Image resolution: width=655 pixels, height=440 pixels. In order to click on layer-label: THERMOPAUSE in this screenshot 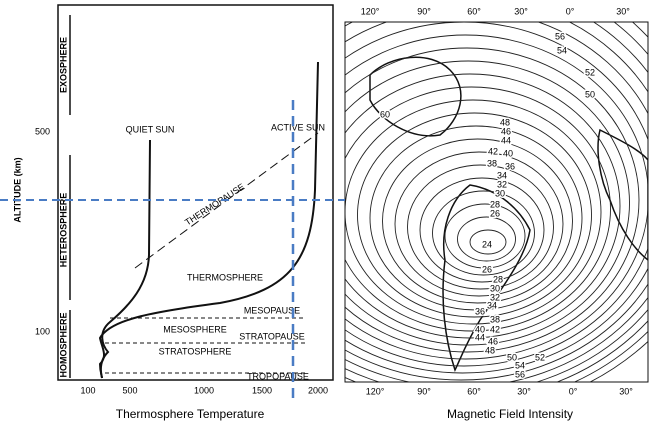, I will do `click(214, 205)`.